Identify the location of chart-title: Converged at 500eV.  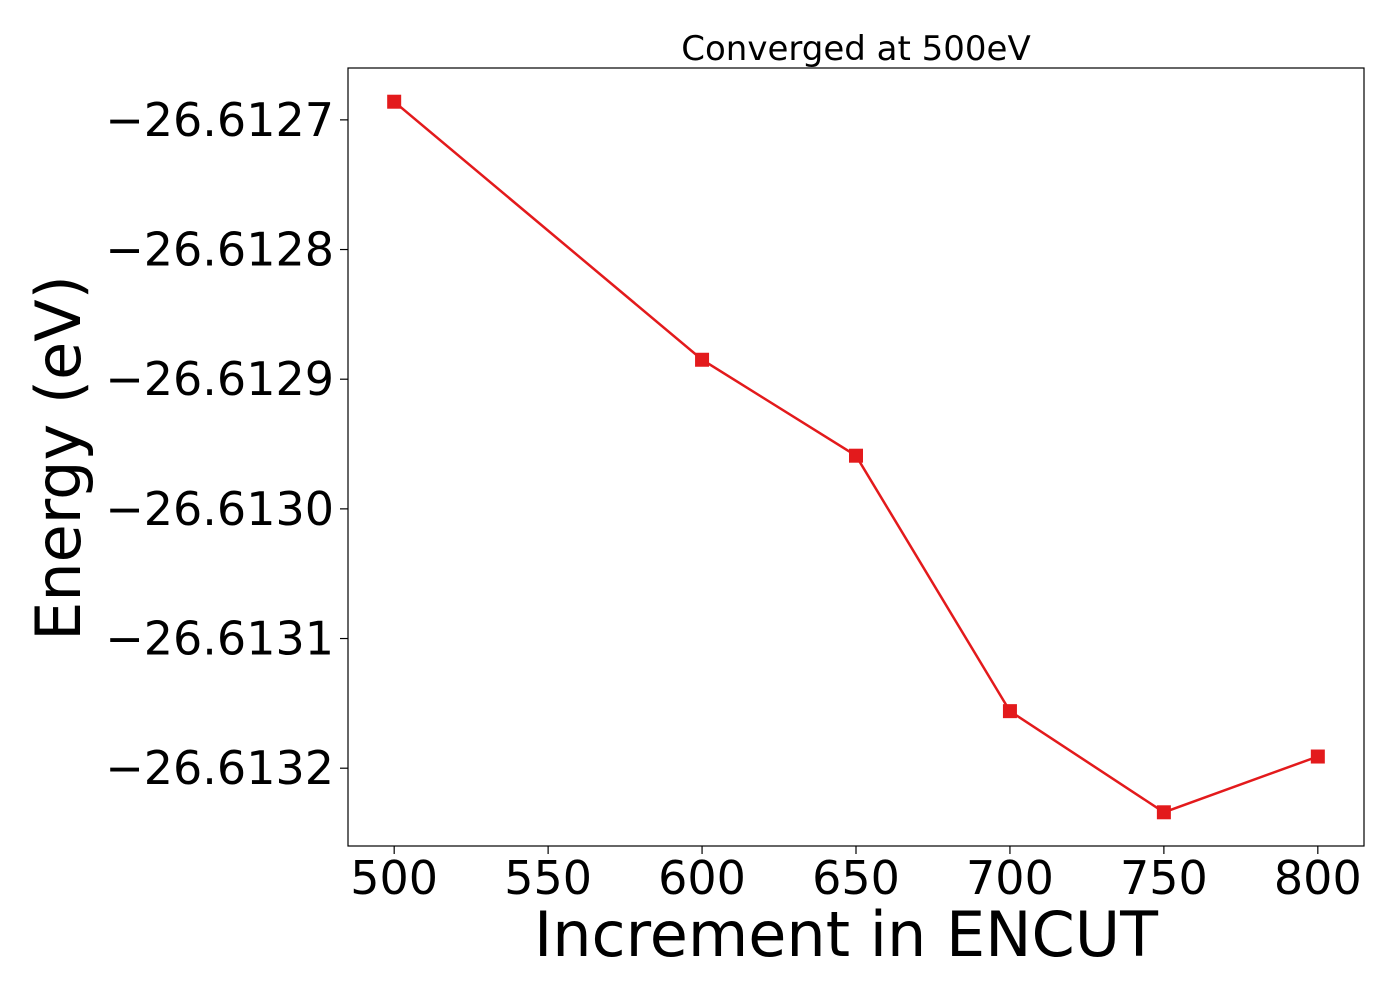
(855, 49).